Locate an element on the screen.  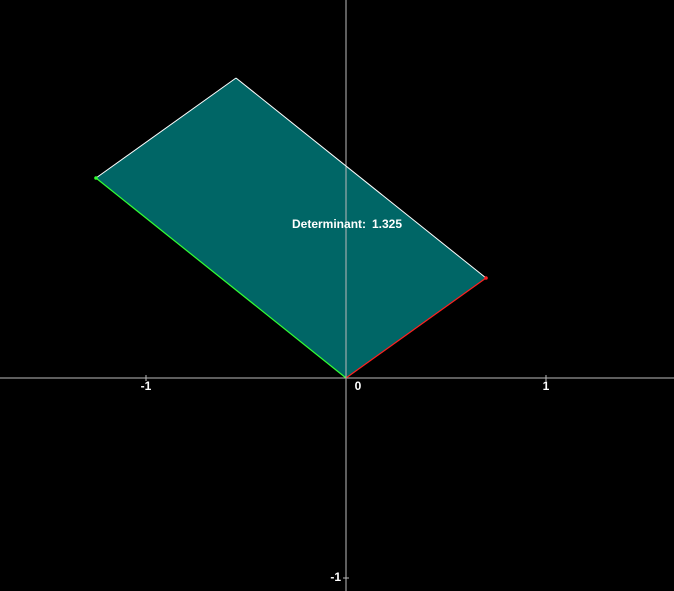
determinant-value: 1.325 is located at coordinates (387, 224).